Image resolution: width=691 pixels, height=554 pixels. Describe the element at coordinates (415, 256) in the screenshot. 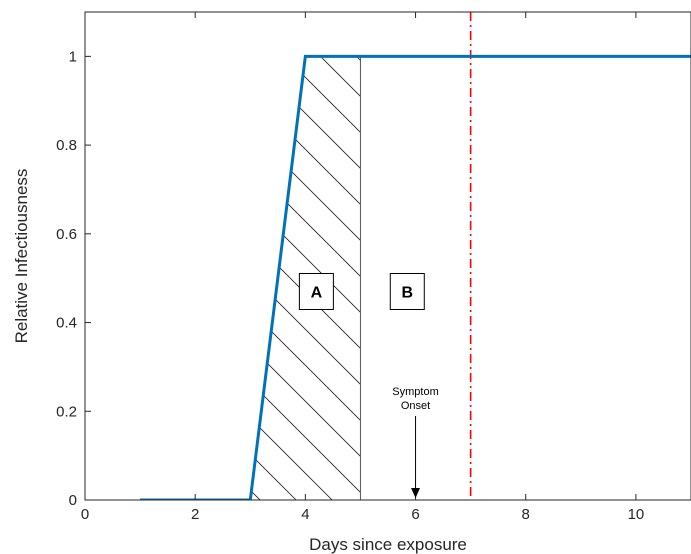

I see `vertical-lines` at that location.